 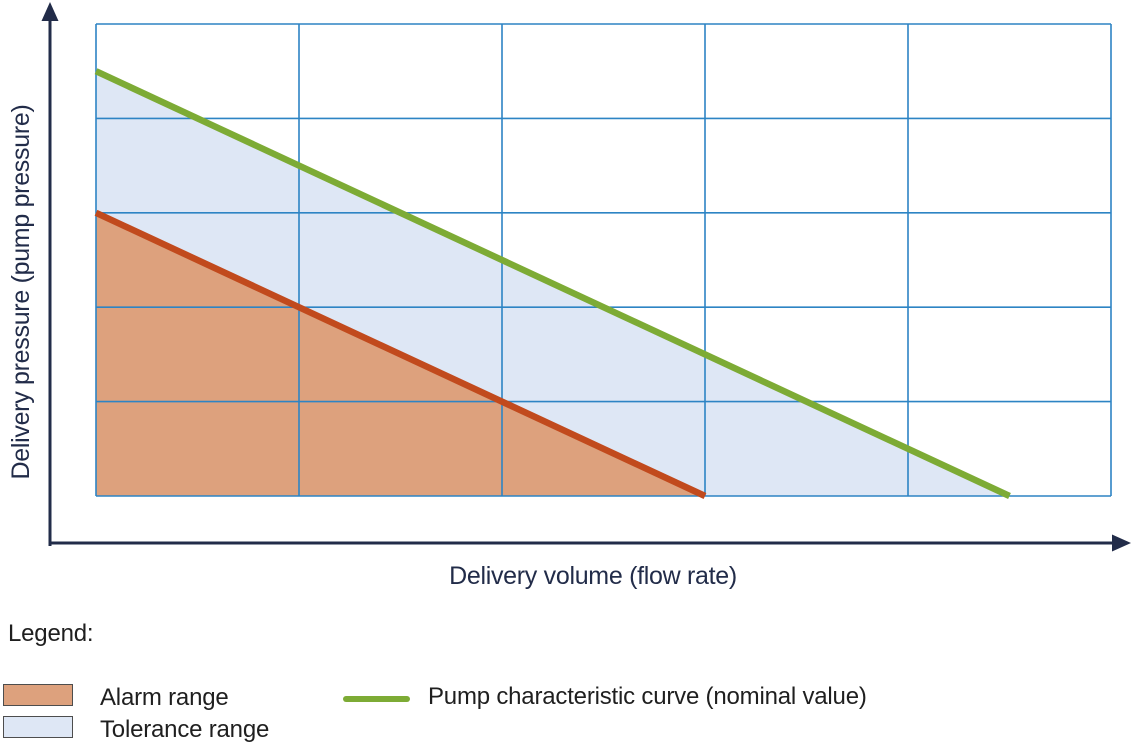 What do you see at coordinates (376, 699) in the screenshot?
I see `pump-curve-swatch-line` at bounding box center [376, 699].